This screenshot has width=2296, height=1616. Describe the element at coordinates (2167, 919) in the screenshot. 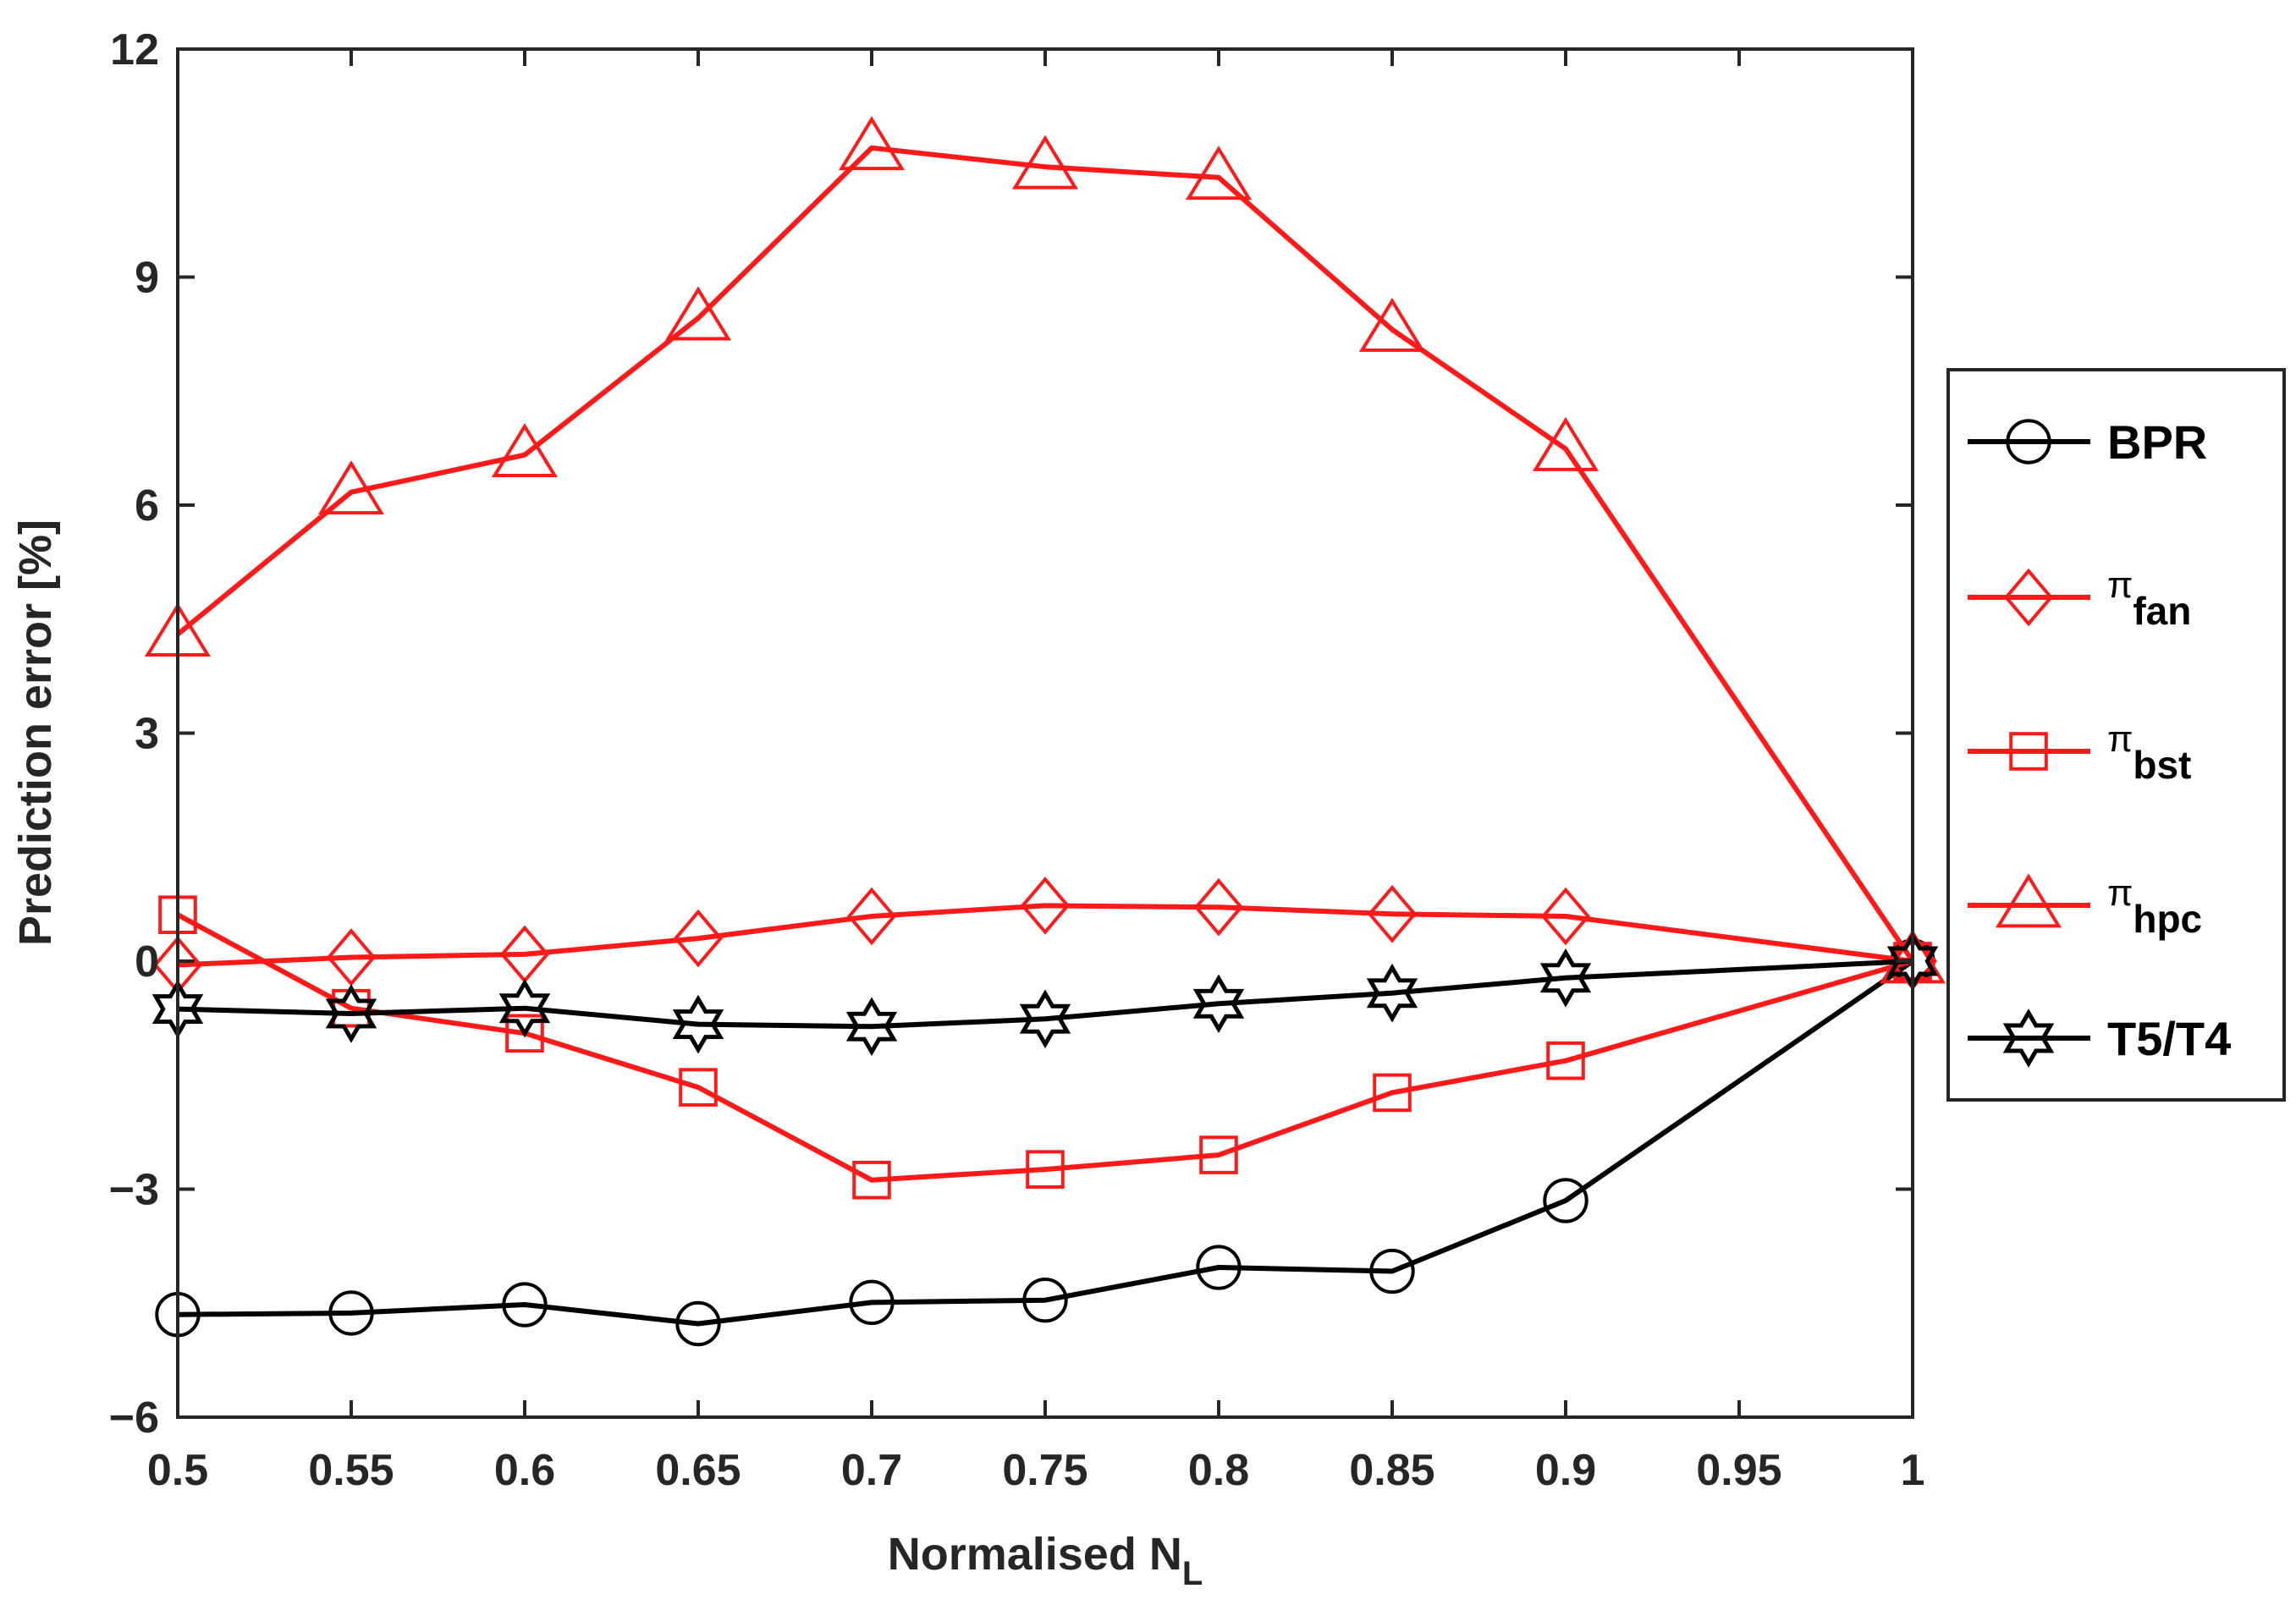

I see `legend-label-subscript: hpc` at that location.